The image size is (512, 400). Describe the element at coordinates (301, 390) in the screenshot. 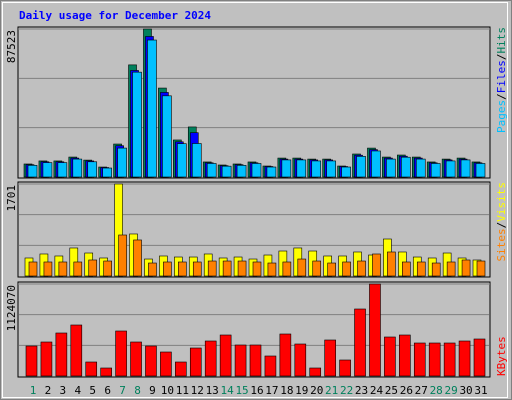

I see `x-tick-label: 19` at that location.